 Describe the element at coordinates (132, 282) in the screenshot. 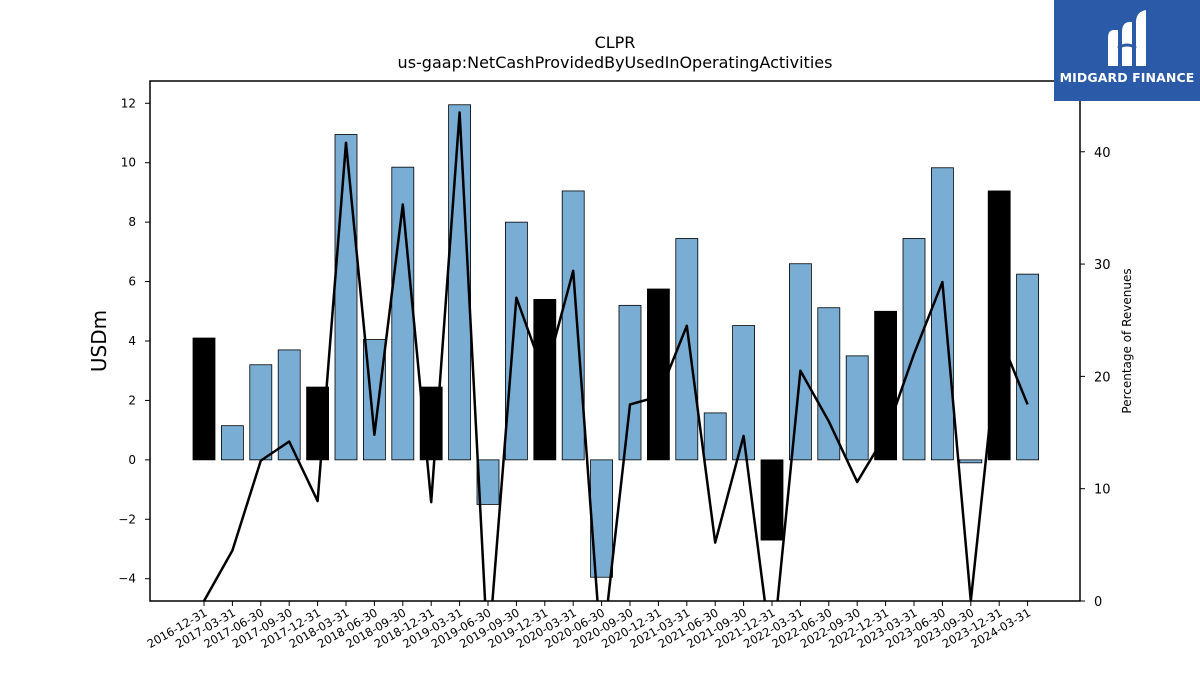

I see `y-tick-label: 6` at that location.